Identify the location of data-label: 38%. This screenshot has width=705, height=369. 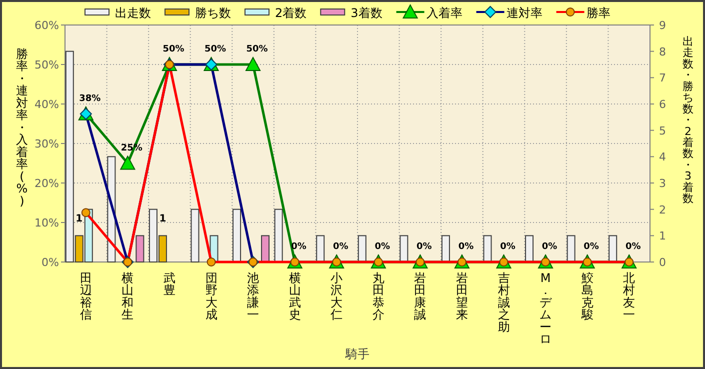
(90, 99).